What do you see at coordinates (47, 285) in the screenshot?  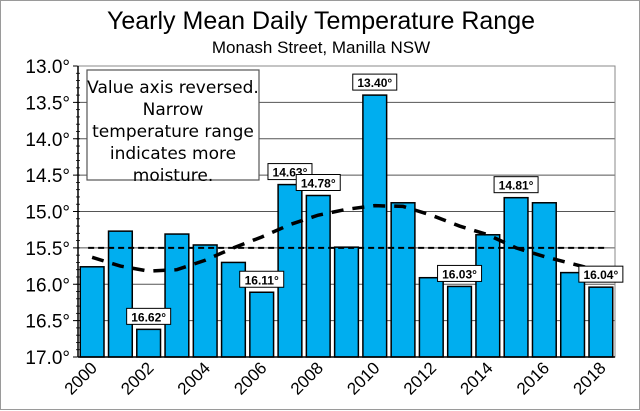 I see `y-tick-label: 16.0°` at bounding box center [47, 285].